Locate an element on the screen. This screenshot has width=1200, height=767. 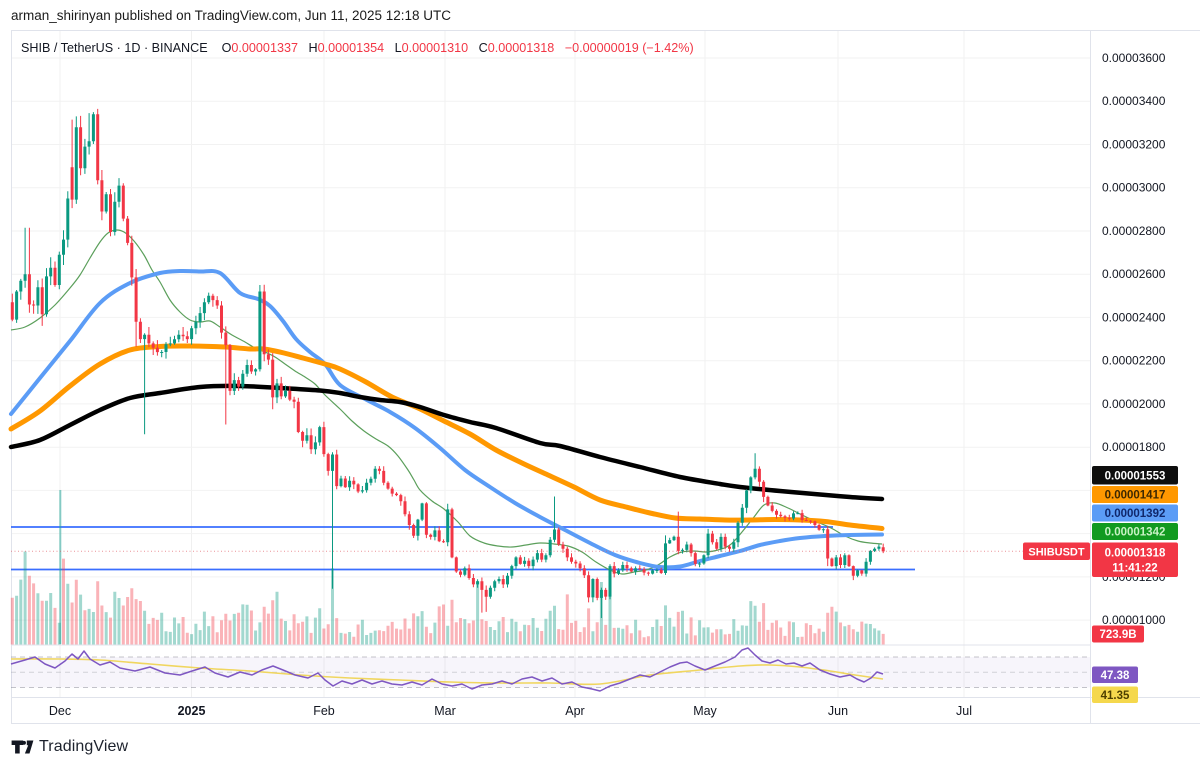
svg-text: 0.00001800 is located at coordinates (1134, 447).